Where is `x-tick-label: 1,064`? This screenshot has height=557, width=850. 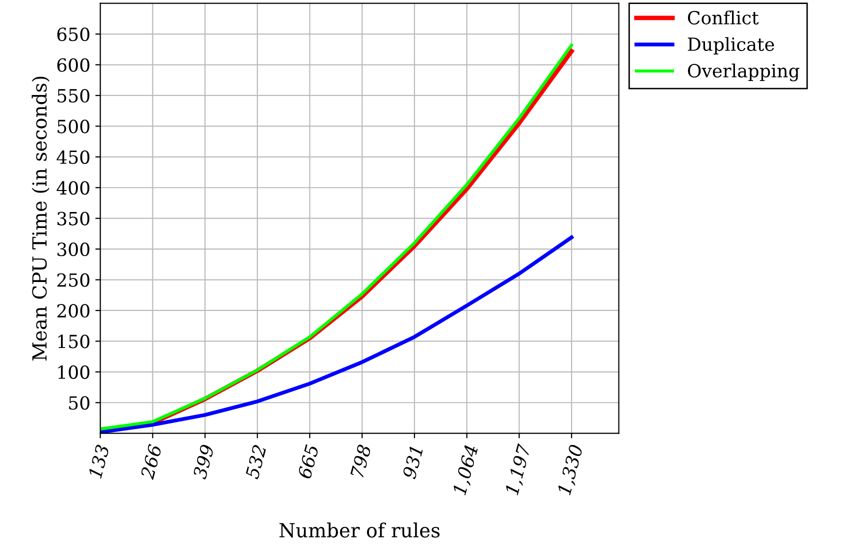
x-tick-label: 1,064 is located at coordinates (466, 470).